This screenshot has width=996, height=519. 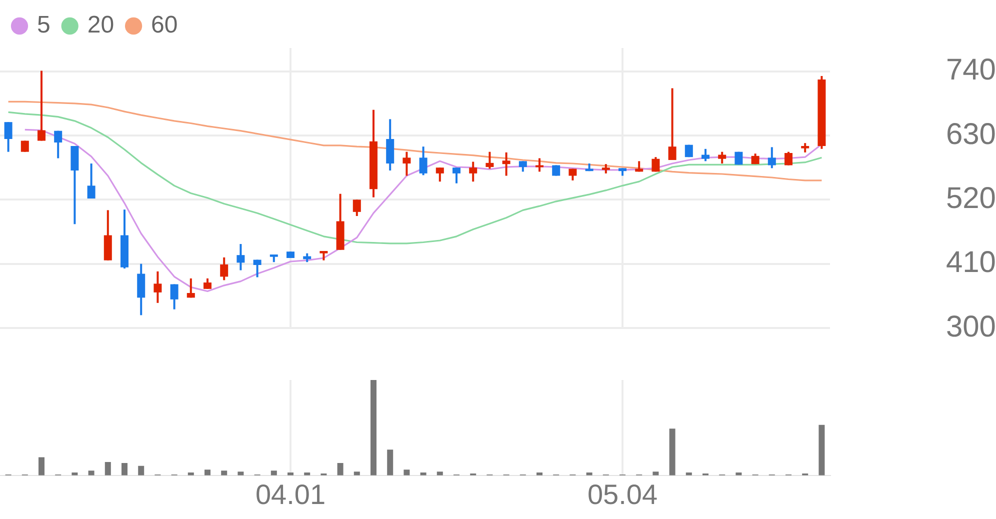 I want to click on y-tick-label: 300, so click(x=971, y=327).